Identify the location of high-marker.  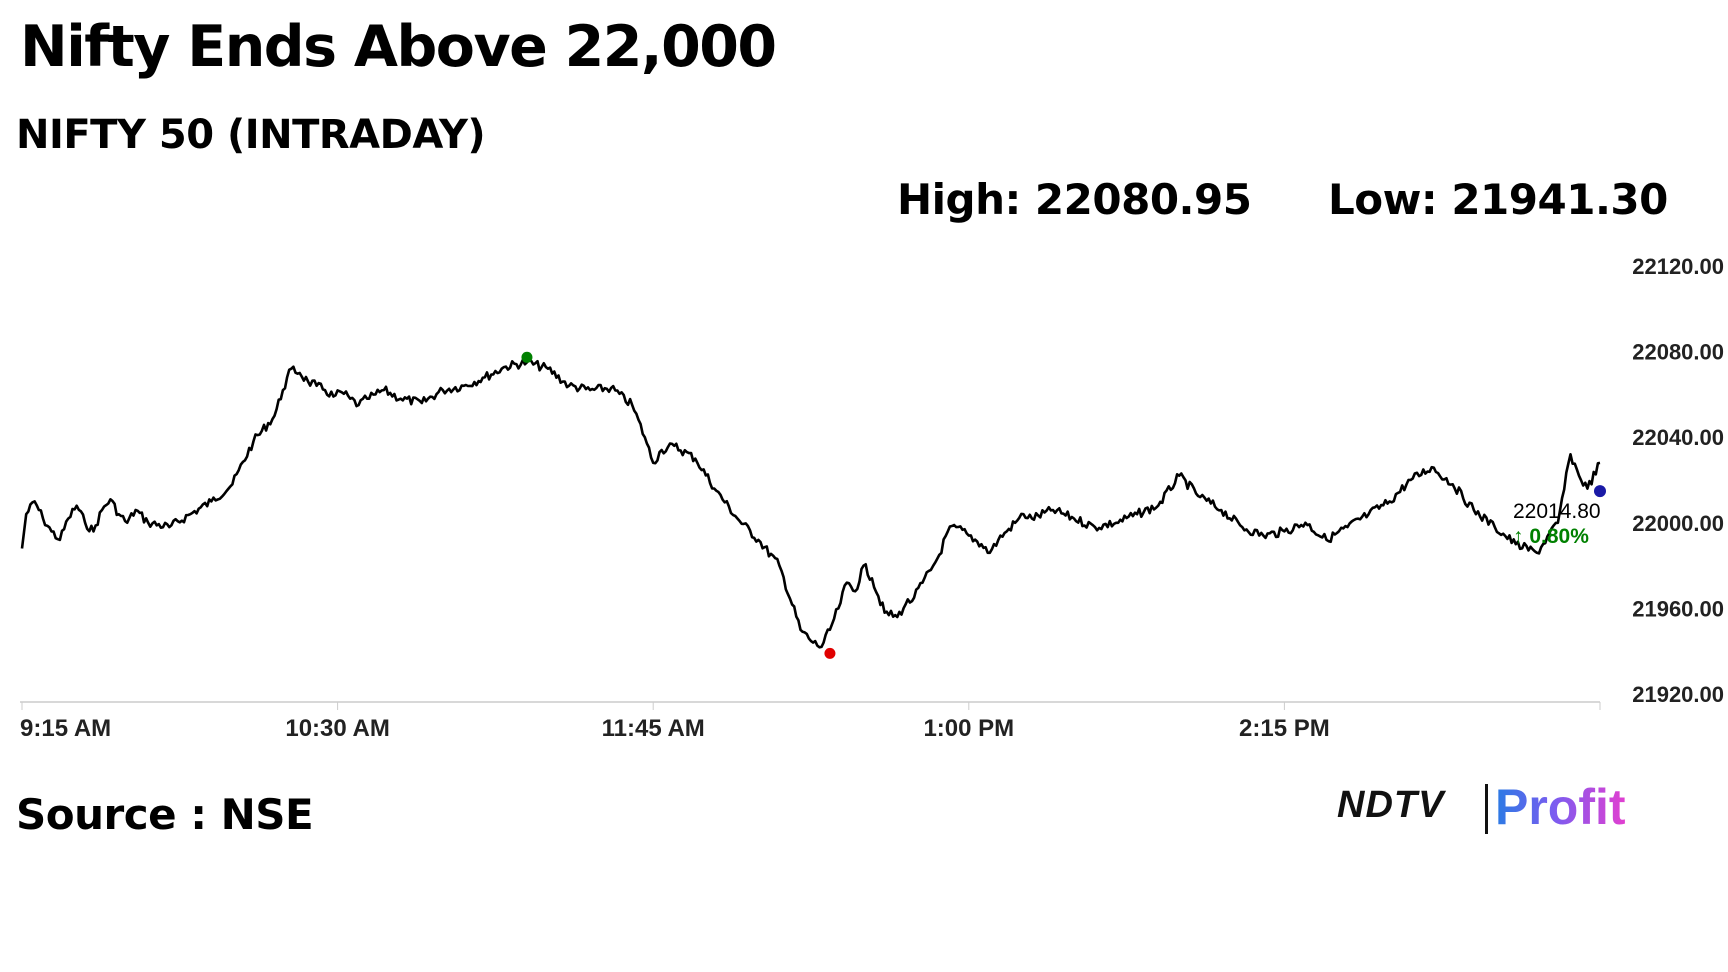
(527, 357).